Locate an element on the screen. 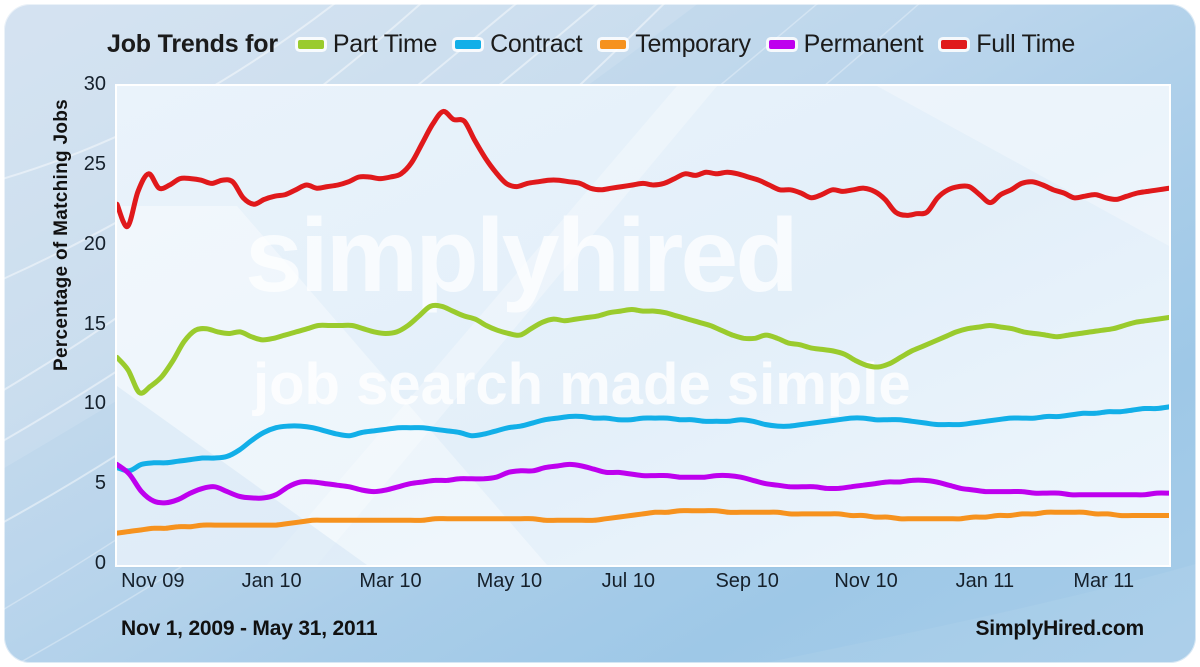 The width and height of the screenshot is (1200, 667). y-tick-0: 0 is located at coordinates (100, 563).